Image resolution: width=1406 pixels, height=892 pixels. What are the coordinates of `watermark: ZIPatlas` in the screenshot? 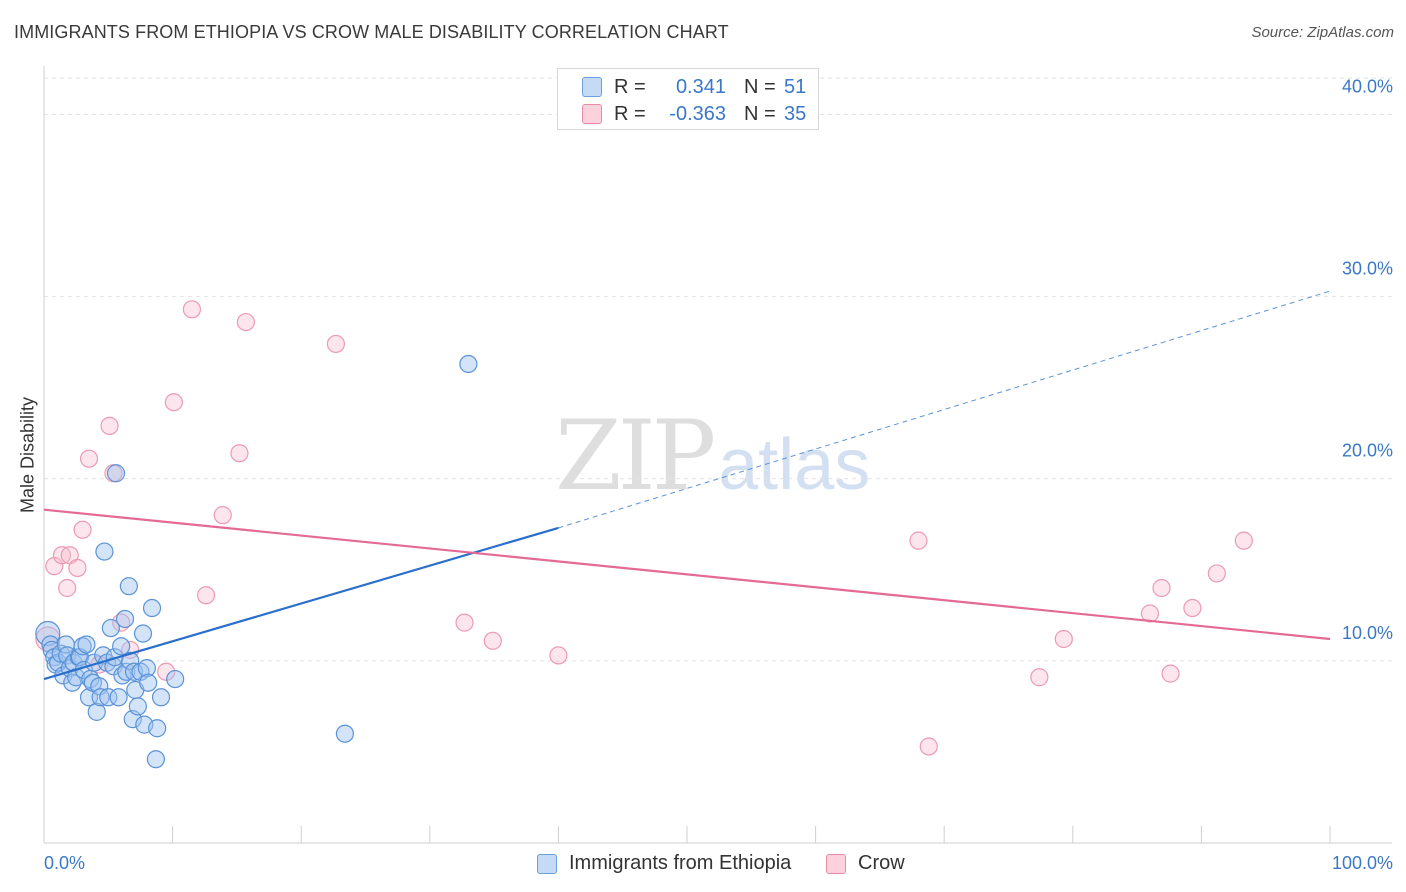 It's located at (712, 456).